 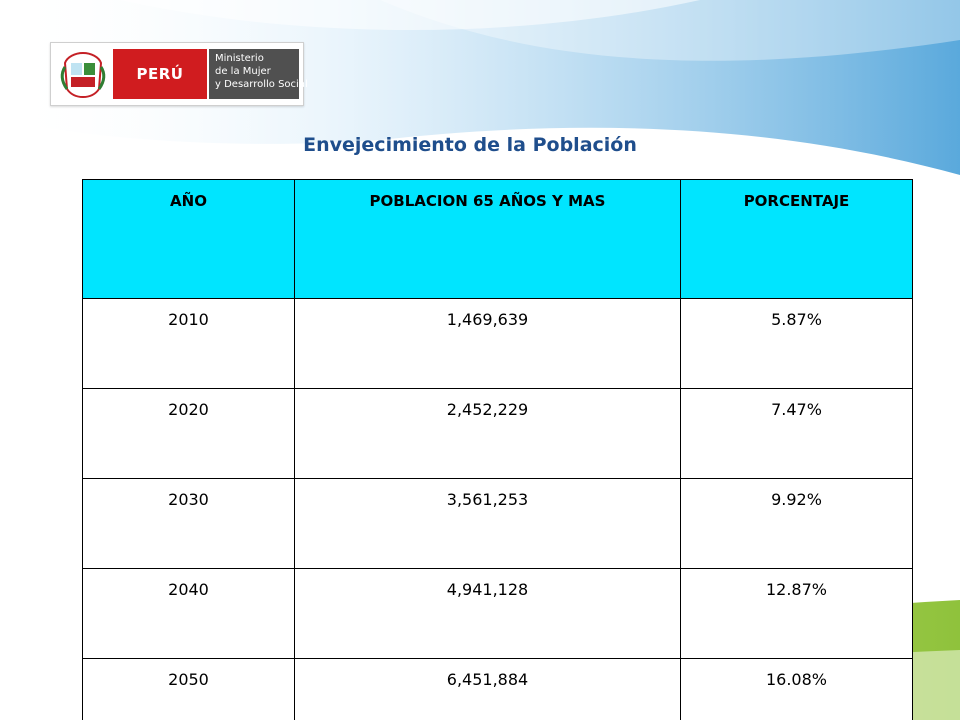 I want to click on cell-percentage: 5.87%, so click(x=796, y=343).